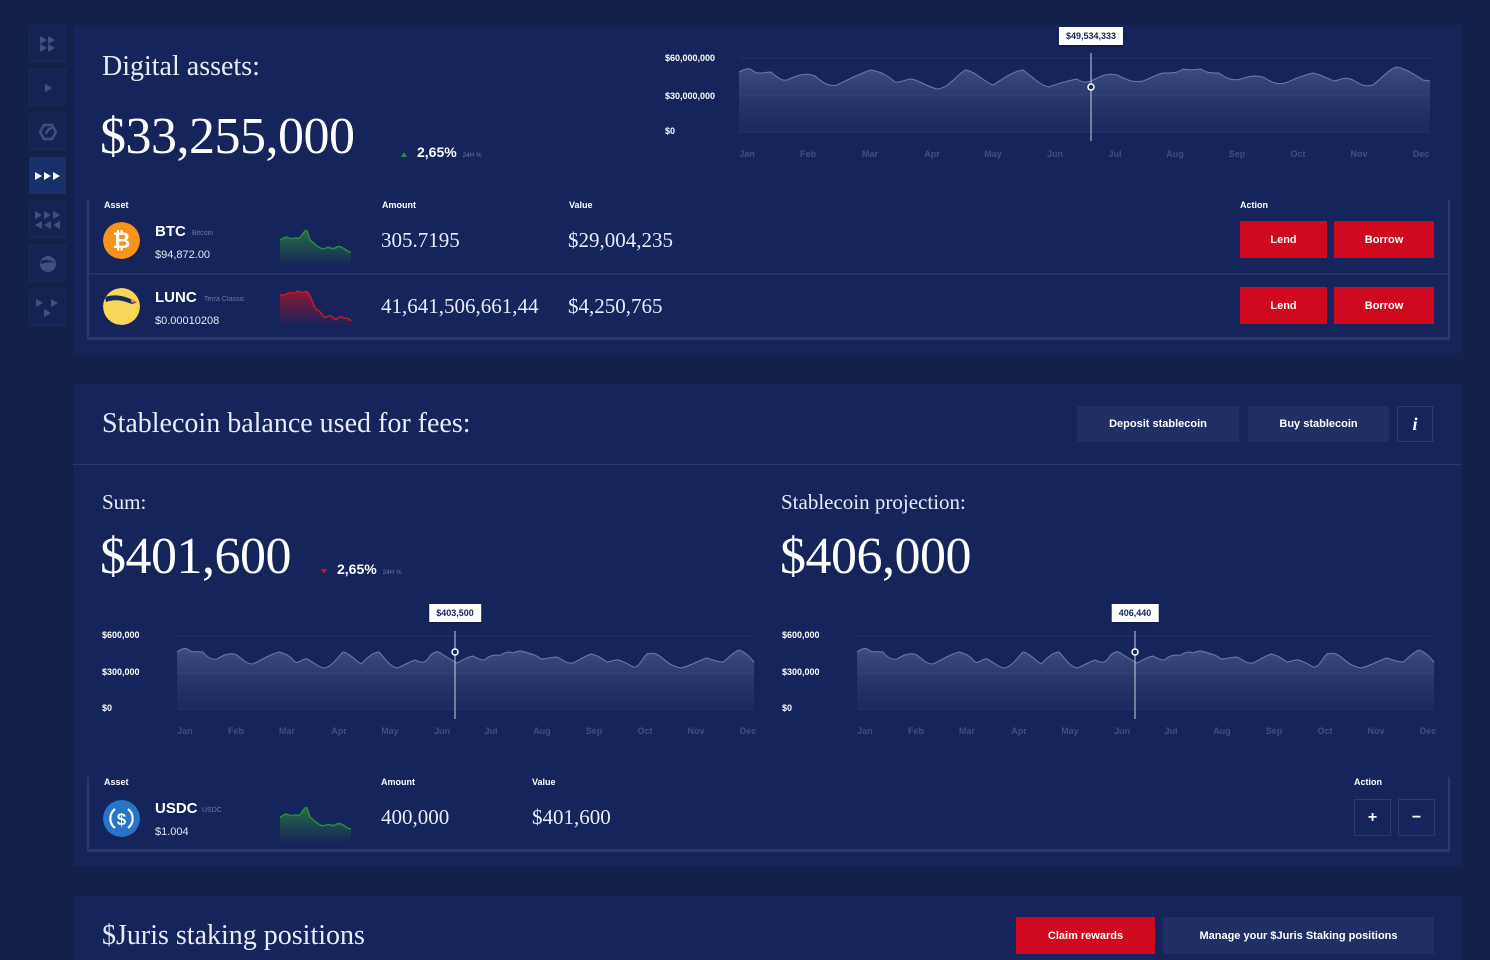 The width and height of the screenshot is (1490, 960). What do you see at coordinates (1318, 424) in the screenshot?
I see `buy-stablecoin-button: Buy stablecoin` at bounding box center [1318, 424].